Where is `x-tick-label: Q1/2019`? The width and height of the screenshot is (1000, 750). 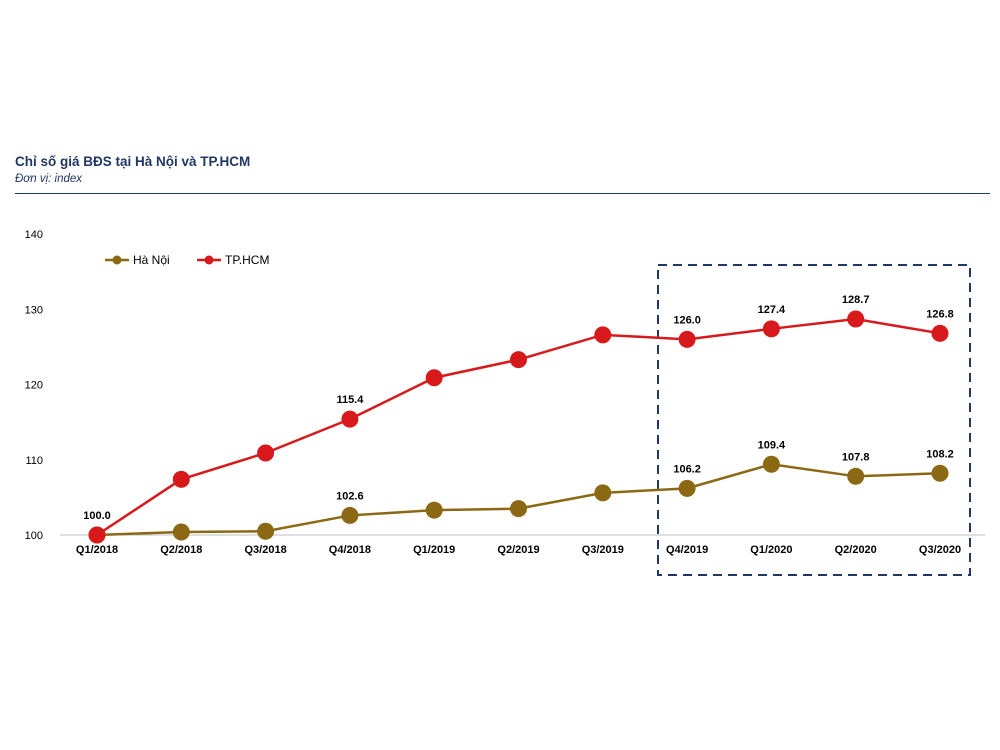
x-tick-label: Q1/2019 is located at coordinates (434, 550).